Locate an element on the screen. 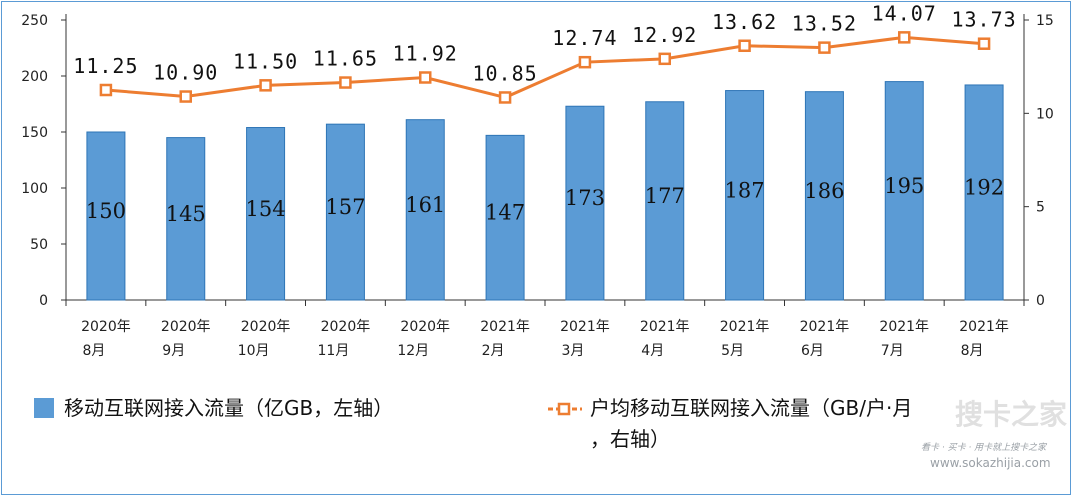  line-value-label: 11.50 is located at coordinates (265, 61).